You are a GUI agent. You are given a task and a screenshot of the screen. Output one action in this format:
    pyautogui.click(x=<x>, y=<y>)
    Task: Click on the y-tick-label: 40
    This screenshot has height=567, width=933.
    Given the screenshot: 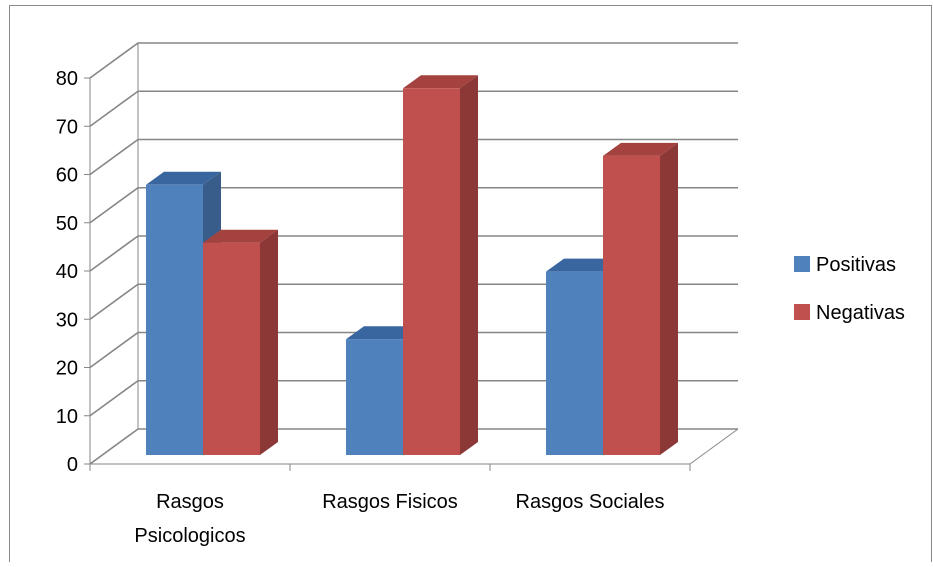 What is the action you would take?
    pyautogui.click(x=67, y=272)
    